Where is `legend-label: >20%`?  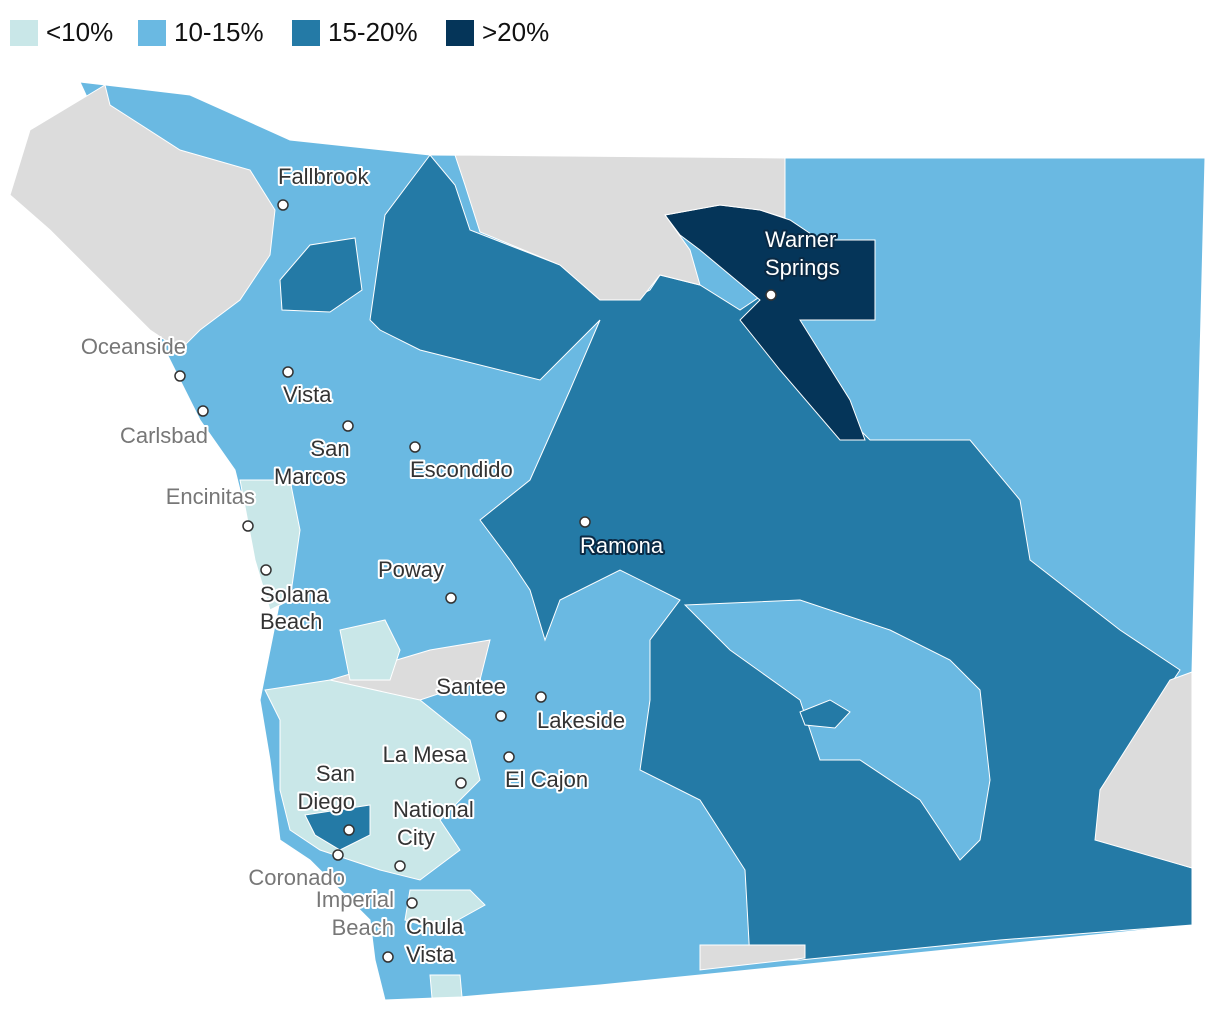
legend-label: >20% is located at coordinates (515, 32).